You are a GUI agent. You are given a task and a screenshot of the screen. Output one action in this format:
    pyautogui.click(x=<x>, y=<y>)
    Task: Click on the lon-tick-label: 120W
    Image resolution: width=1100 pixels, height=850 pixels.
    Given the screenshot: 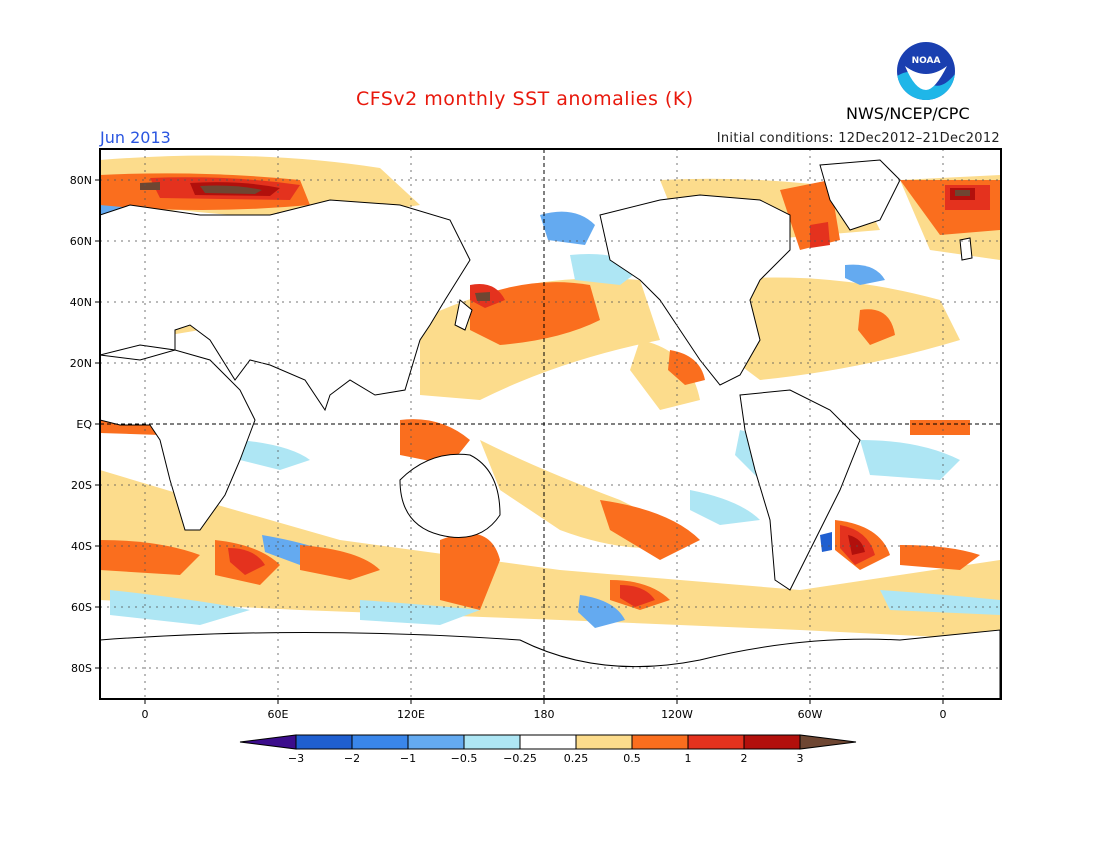 What is the action you would take?
    pyautogui.click(x=677, y=714)
    